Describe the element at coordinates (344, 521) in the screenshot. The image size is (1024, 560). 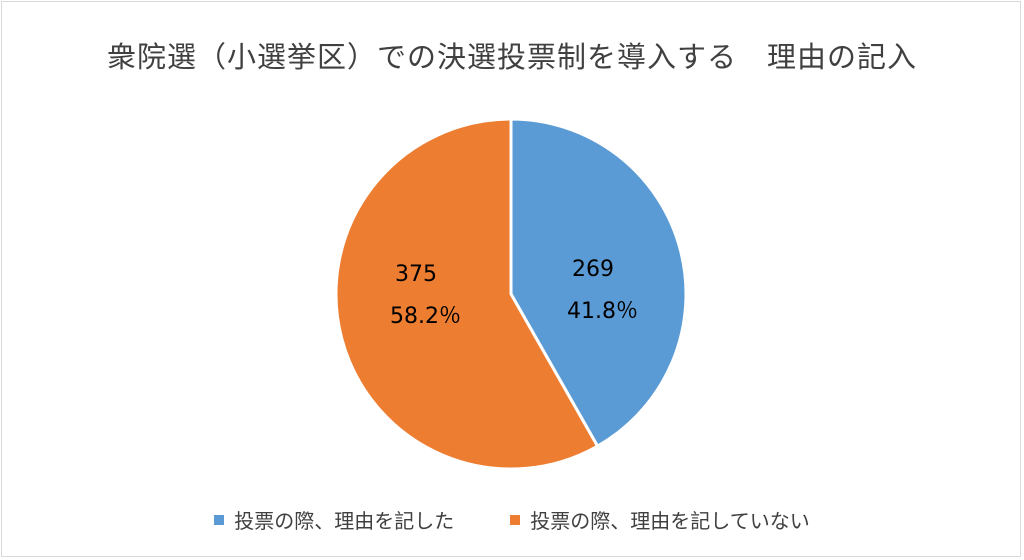
I see `legend-label-written: 投票の際、理由を記した` at that location.